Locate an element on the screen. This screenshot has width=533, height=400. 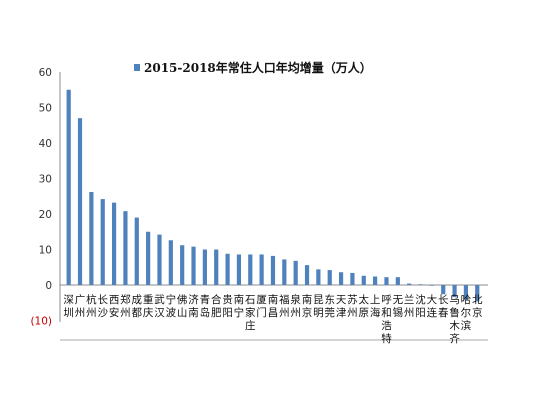
category-label: 福州 is located at coordinates (284, 306).